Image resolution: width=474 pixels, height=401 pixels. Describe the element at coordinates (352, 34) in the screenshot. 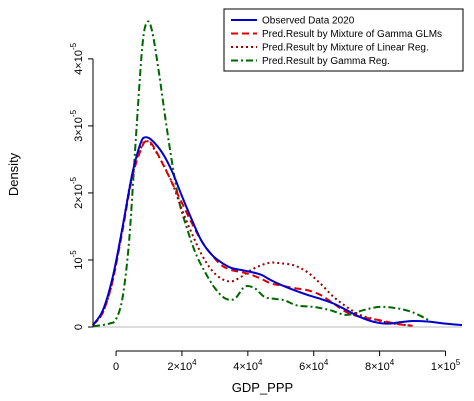

I see `legend-label-2: Pred.Result by Mixture of Gamma GLMs` at that location.